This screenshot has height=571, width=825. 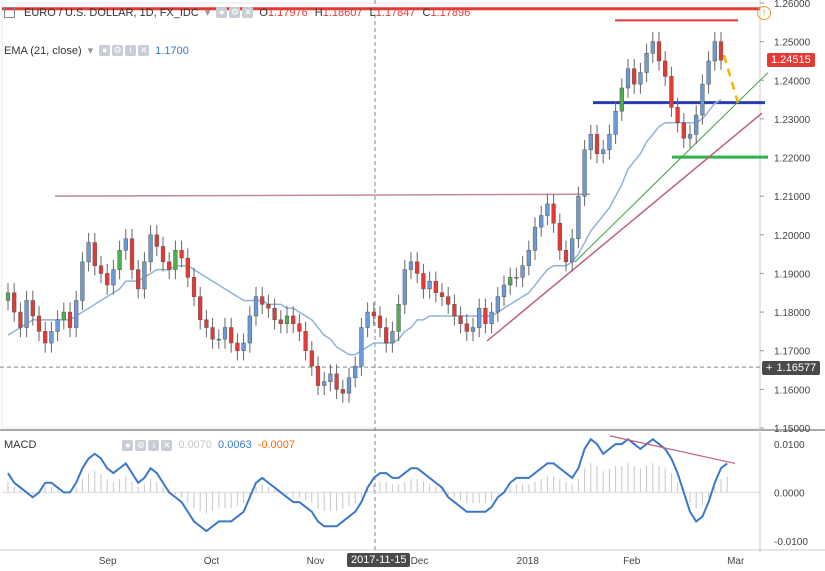 I want to click on y-tick-label: 1.22000, so click(x=792, y=159).